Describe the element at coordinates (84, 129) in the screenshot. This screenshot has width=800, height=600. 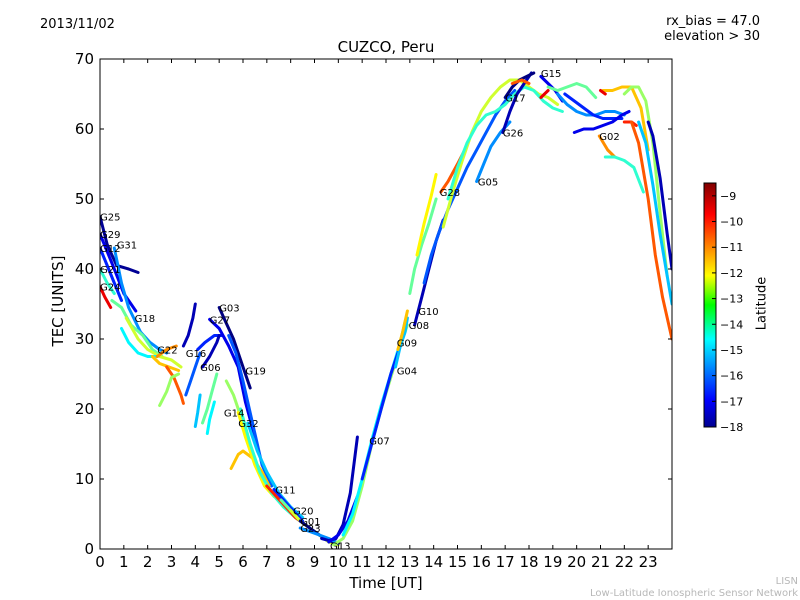
I see `y-tick-label: 60` at that location.